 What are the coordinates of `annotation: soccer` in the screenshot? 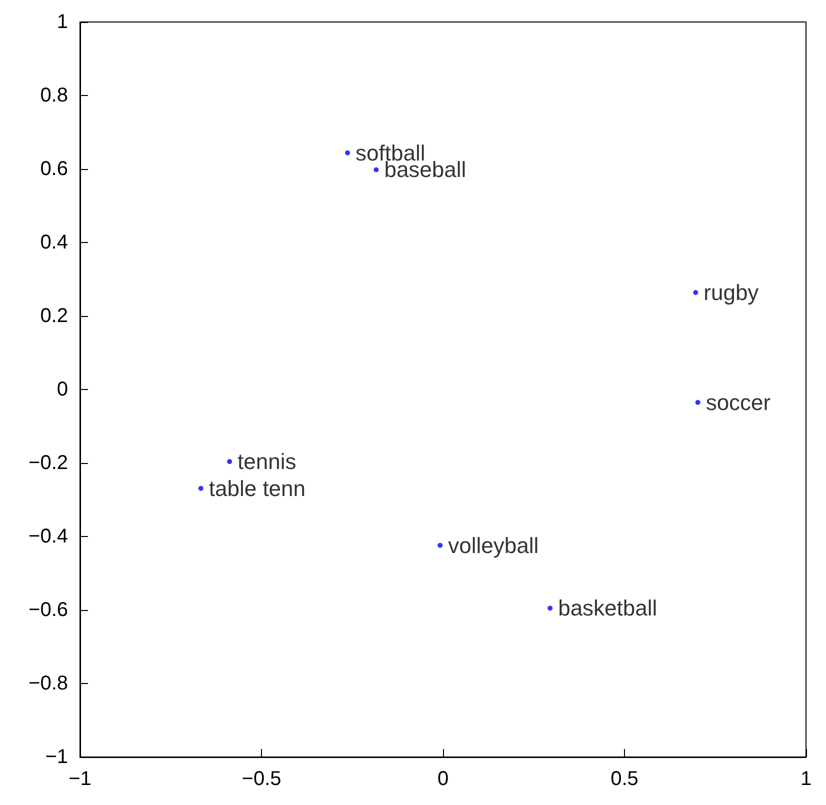 It's located at (738, 402).